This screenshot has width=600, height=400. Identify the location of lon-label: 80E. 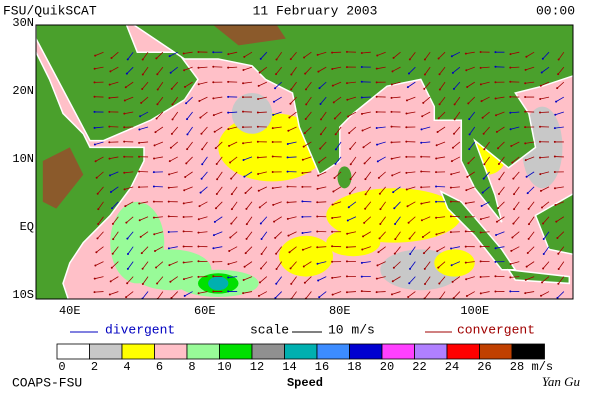
(340, 311).